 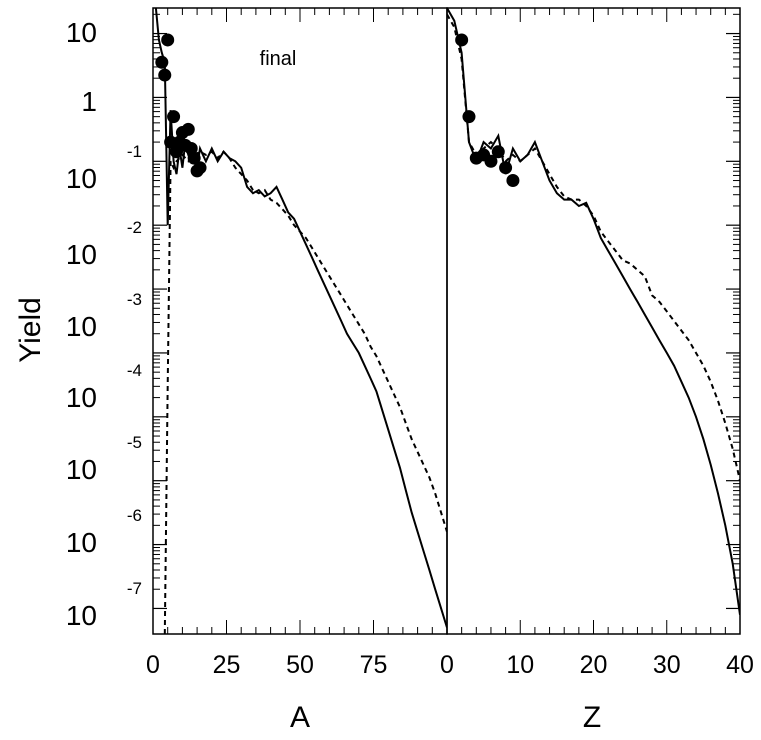 I want to click on x-tick-label-a: 25, so click(x=227, y=665).